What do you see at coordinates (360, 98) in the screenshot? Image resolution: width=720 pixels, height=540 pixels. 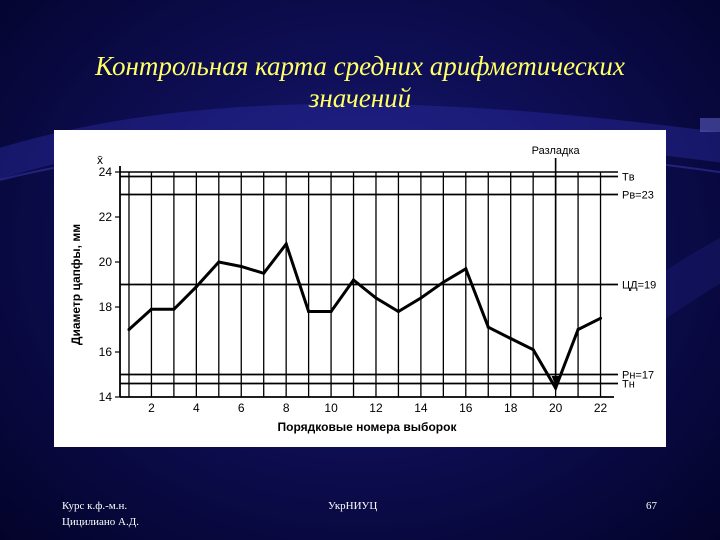 I see `slide-title-line-2: значений` at bounding box center [360, 98].